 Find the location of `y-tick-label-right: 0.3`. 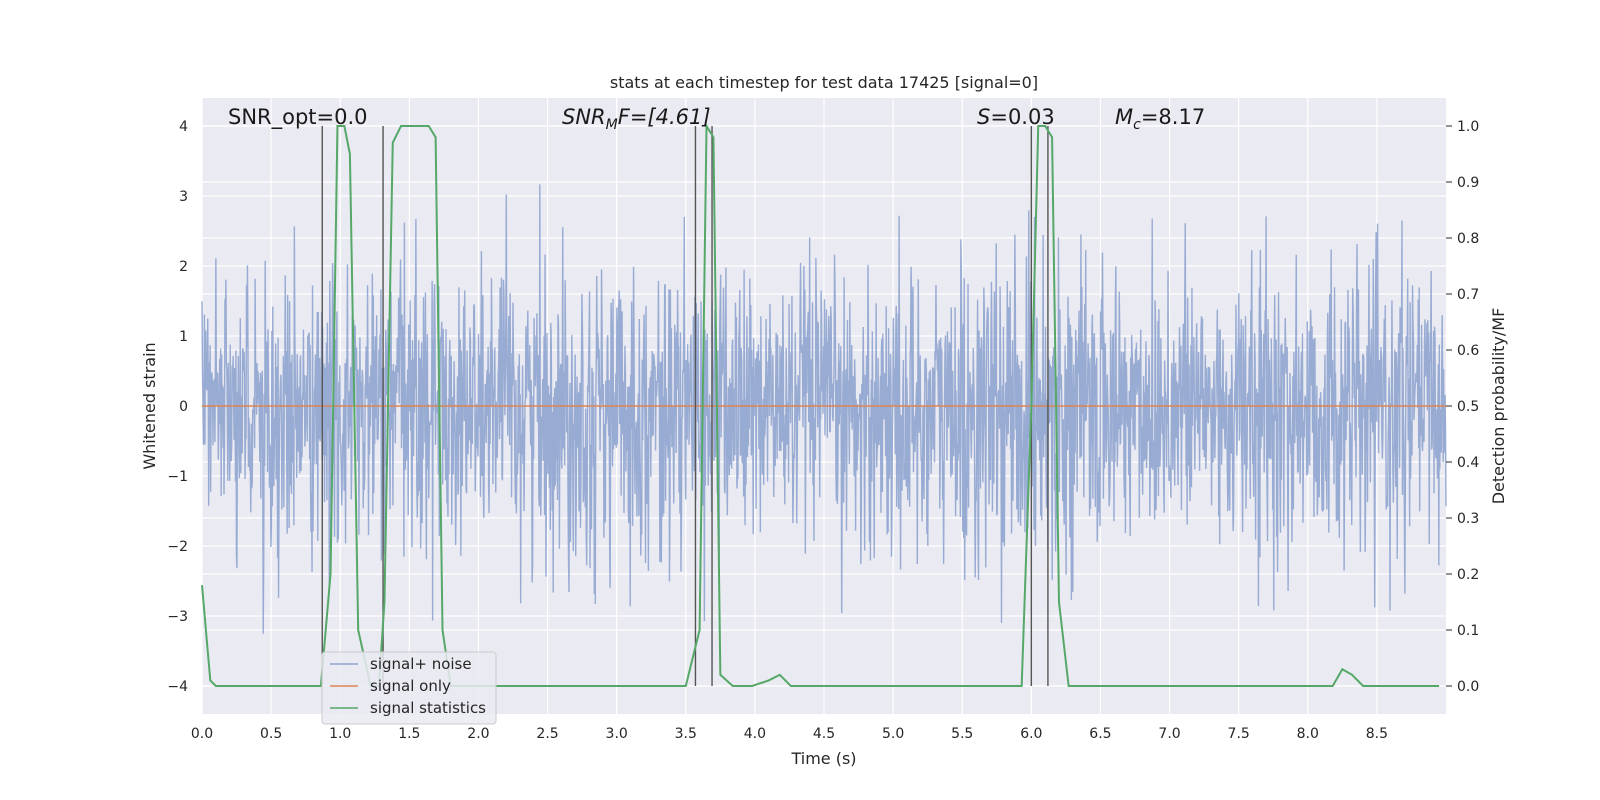

y-tick-label-right: 0.3 is located at coordinates (1468, 519).